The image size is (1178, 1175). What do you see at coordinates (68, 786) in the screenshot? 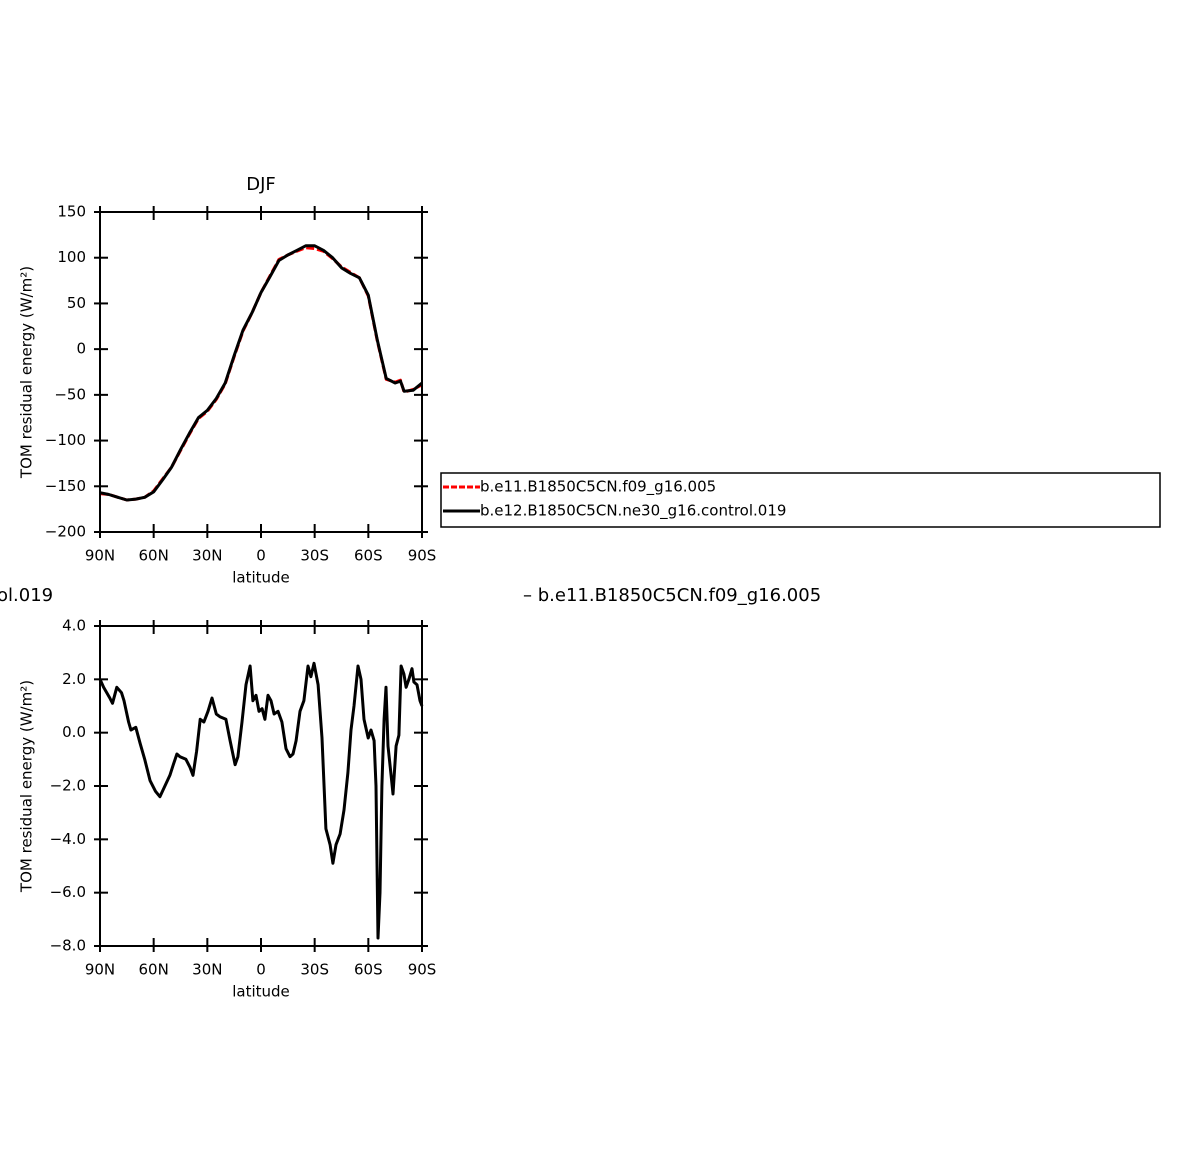
I see `y-tick-label: −2.0` at bounding box center [68, 786].